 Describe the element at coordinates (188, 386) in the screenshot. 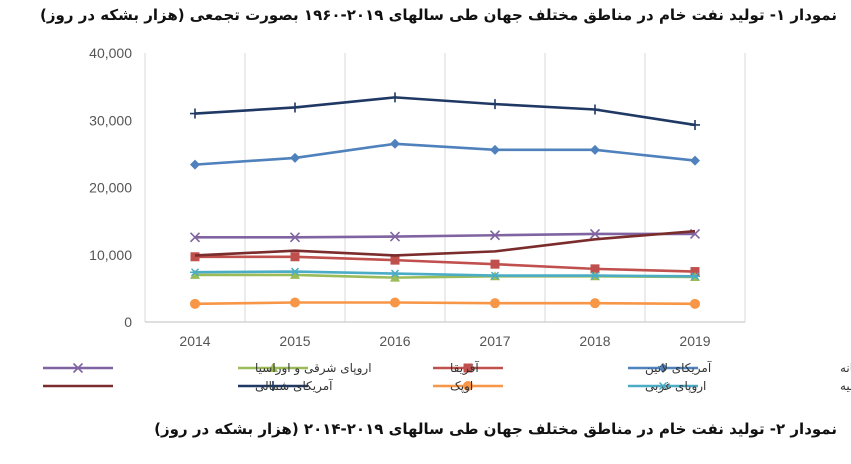

I see `legend-item: آمریکای شمالی` at that location.